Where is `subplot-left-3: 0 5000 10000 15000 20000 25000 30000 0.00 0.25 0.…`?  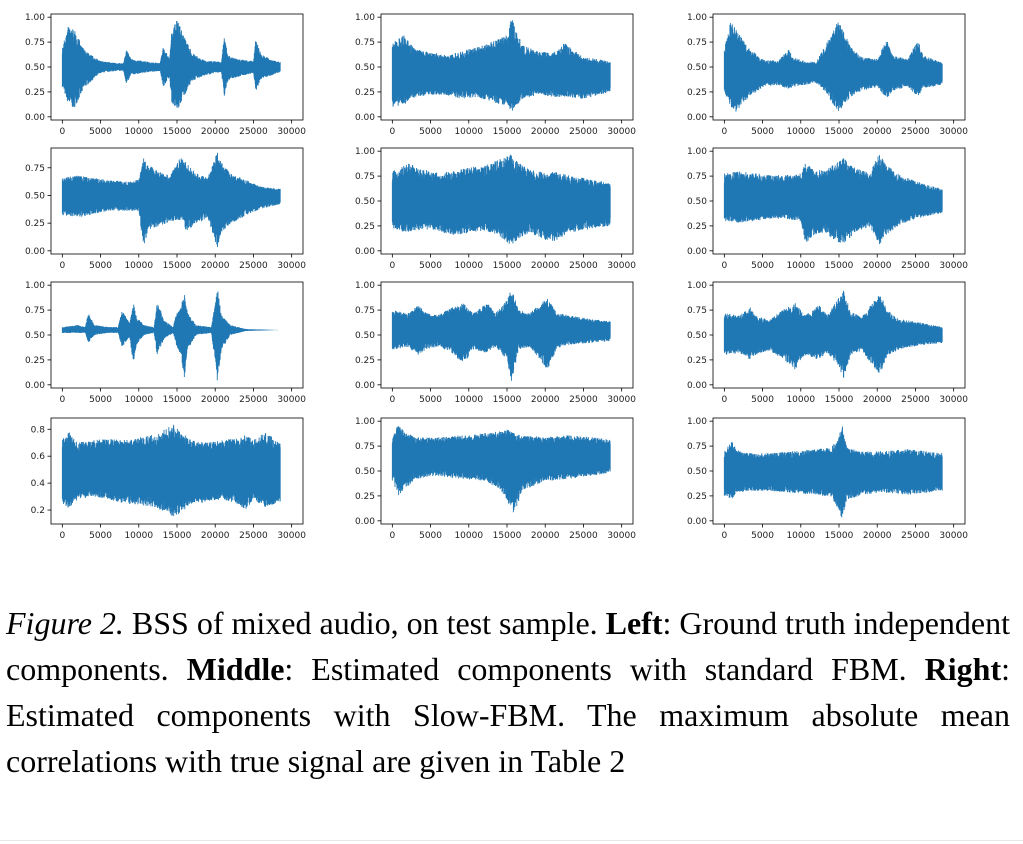 subplot-left-3: 0 5000 10000 15000 20000 25000 30000 0.00 0.25 0.… is located at coordinates (165, 343).